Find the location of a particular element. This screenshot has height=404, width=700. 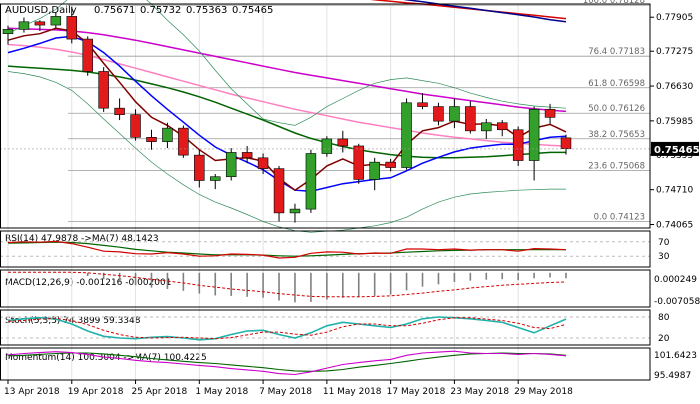

y-tick-label: 0.74065 is located at coordinates (674, 225).